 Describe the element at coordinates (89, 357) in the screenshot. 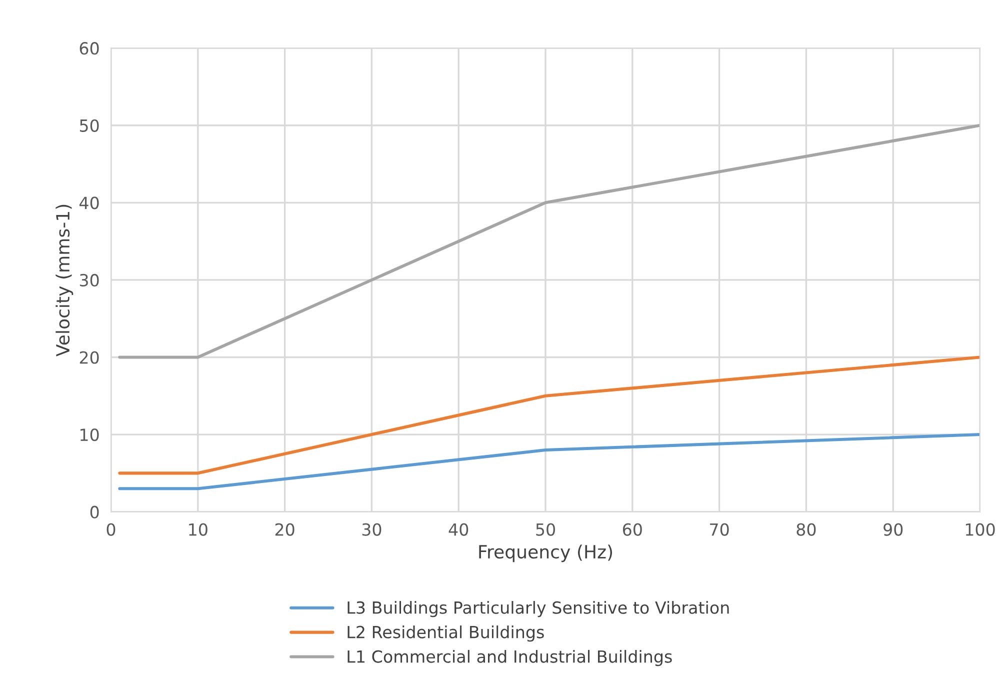

I see `y-tick-label: 20` at that location.